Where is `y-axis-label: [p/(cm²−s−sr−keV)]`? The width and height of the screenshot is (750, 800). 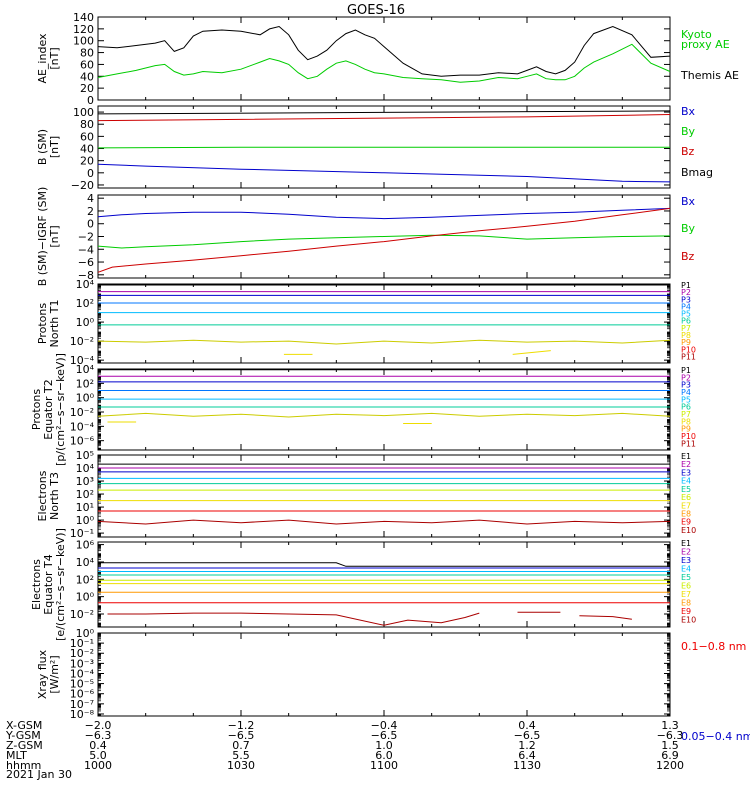 y-axis-label: [p/(cm²−s−sr−keV)] is located at coordinates (60, 409).